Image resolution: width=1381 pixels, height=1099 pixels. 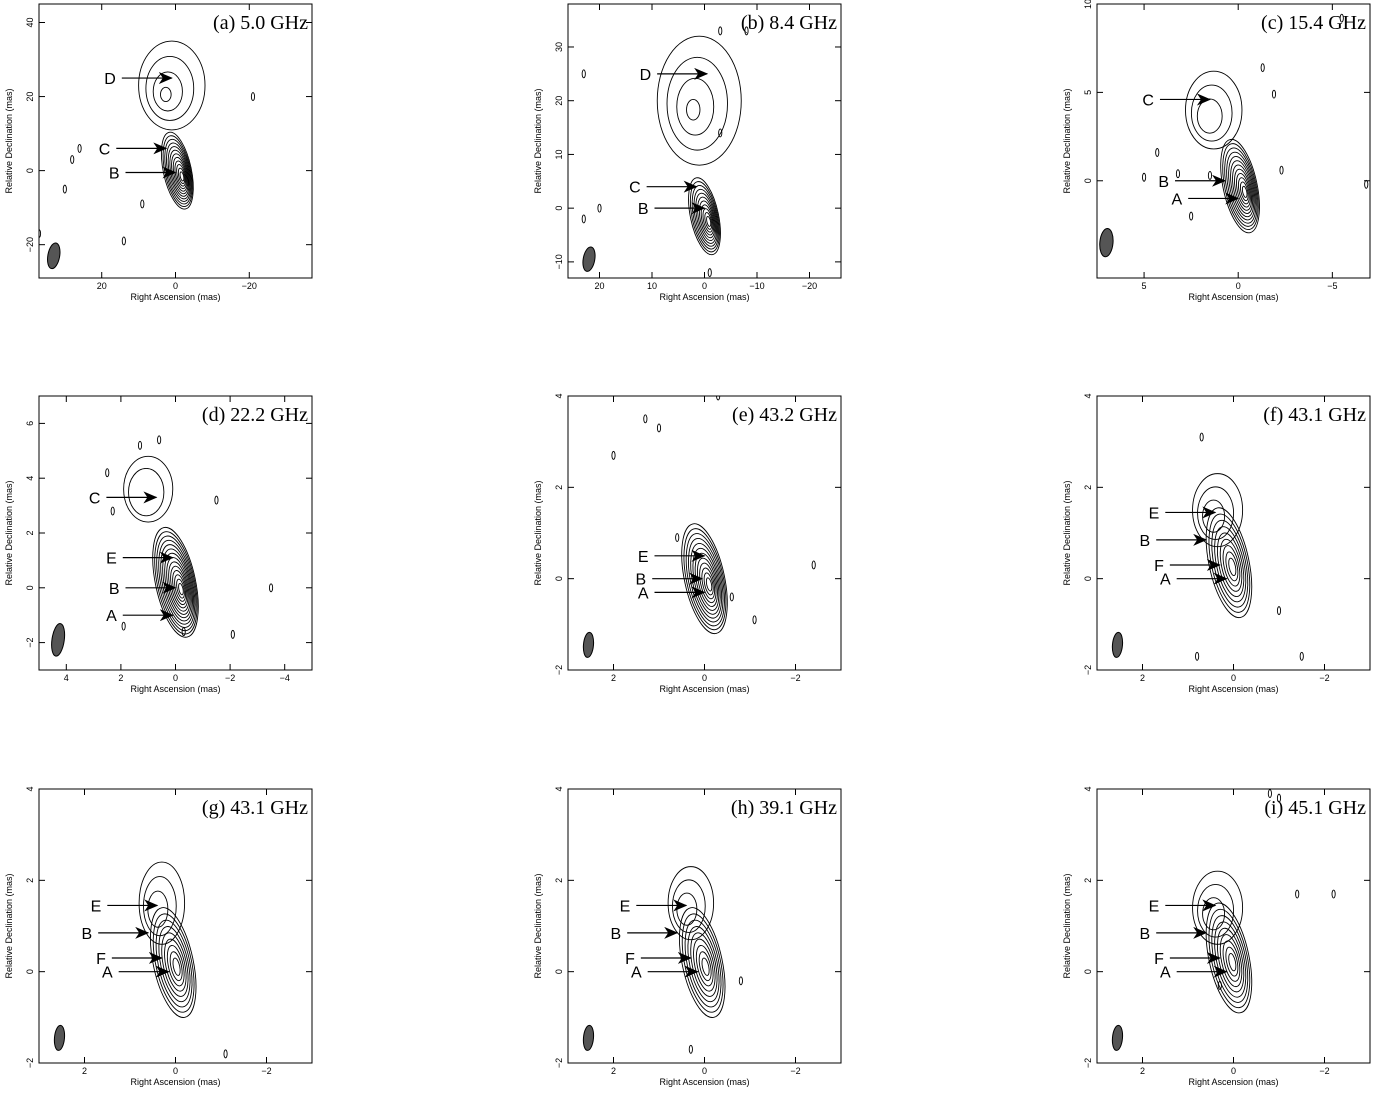 I want to click on y-tick-label: −20, so click(x=30, y=244).